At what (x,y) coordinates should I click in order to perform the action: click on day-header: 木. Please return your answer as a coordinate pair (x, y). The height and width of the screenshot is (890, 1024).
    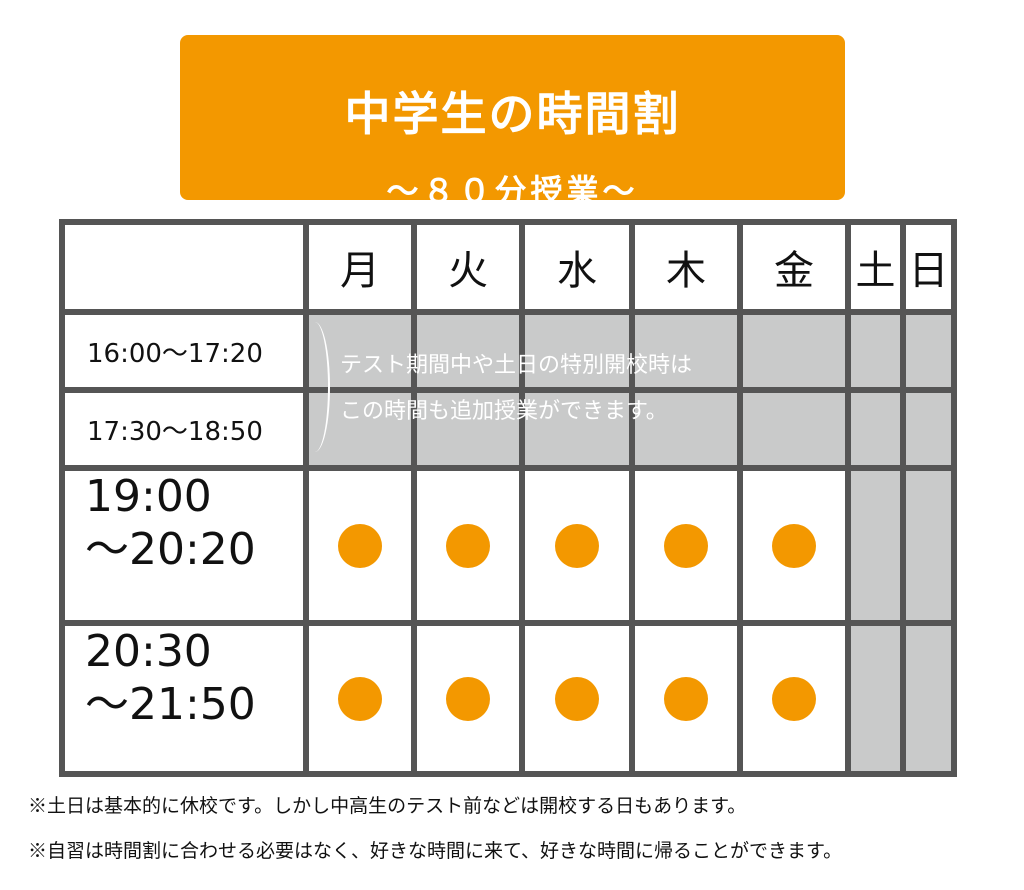
    Looking at the image, I should click on (686, 267).